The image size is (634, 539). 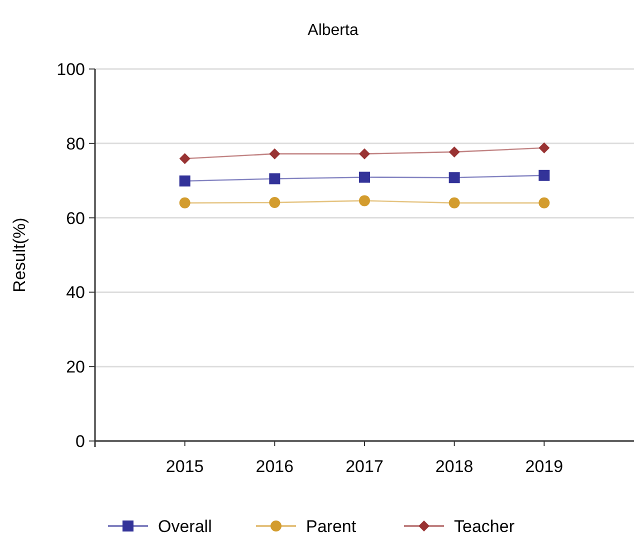 What do you see at coordinates (454, 466) in the screenshot?
I see `x-tick-label: 2018` at bounding box center [454, 466].